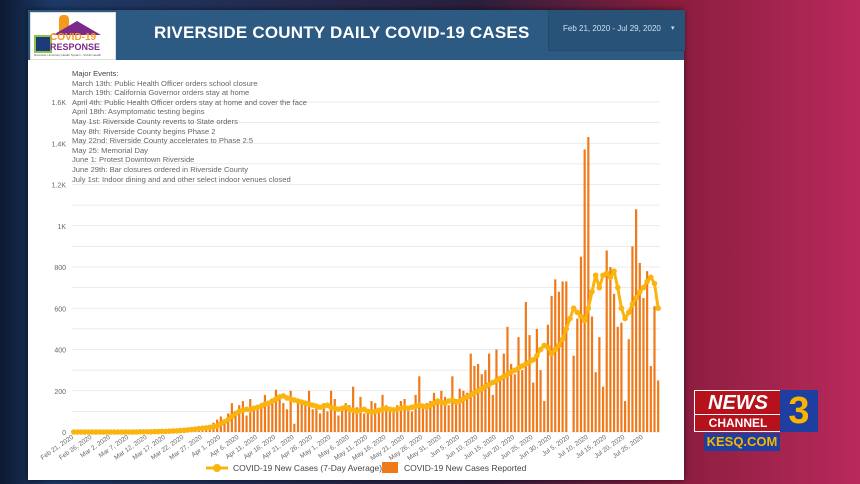 The width and height of the screenshot is (860, 484). What do you see at coordinates (95, 73) in the screenshot?
I see `events-heading: Major Events:` at bounding box center [95, 73].